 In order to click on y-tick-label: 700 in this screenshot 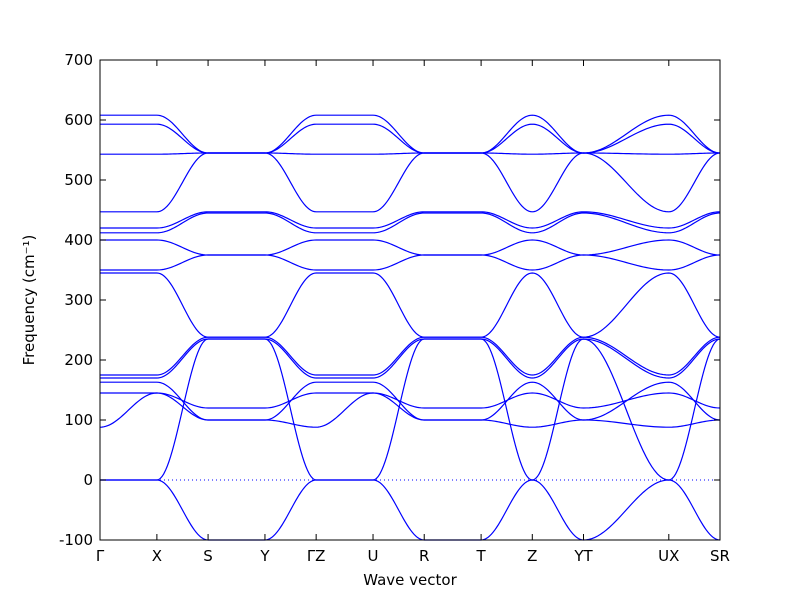, I will do `click(78, 60)`.